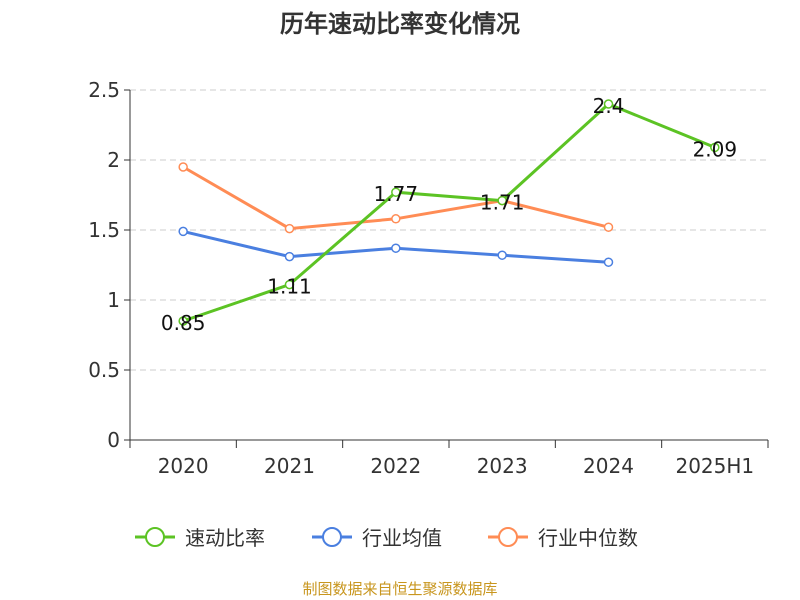 Image resolution: width=800 pixels, height=600 pixels. What do you see at coordinates (104, 370) in the screenshot?
I see `y-tick-label: 0.5` at bounding box center [104, 370].